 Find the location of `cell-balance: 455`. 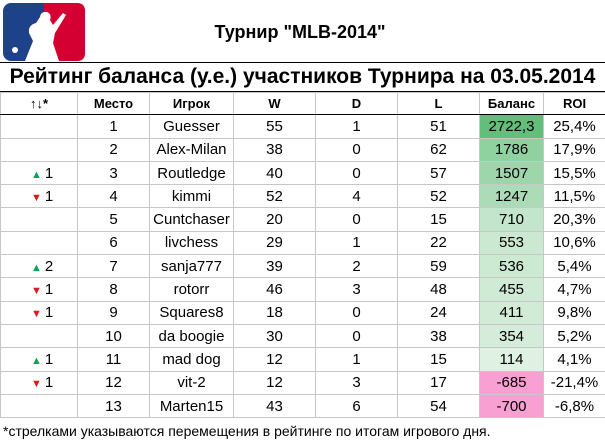

cell-balance: 455 is located at coordinates (511, 289).